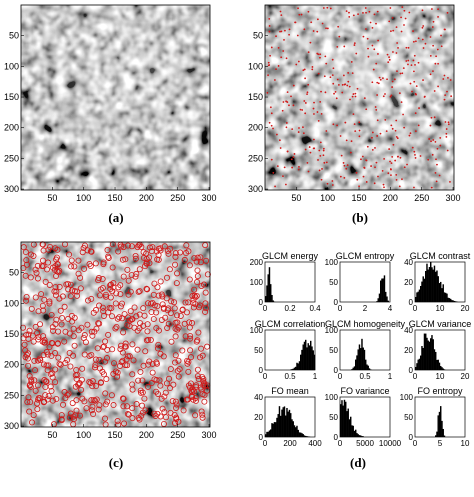  I want to click on x-tick-label: 300, so click(209, 198).